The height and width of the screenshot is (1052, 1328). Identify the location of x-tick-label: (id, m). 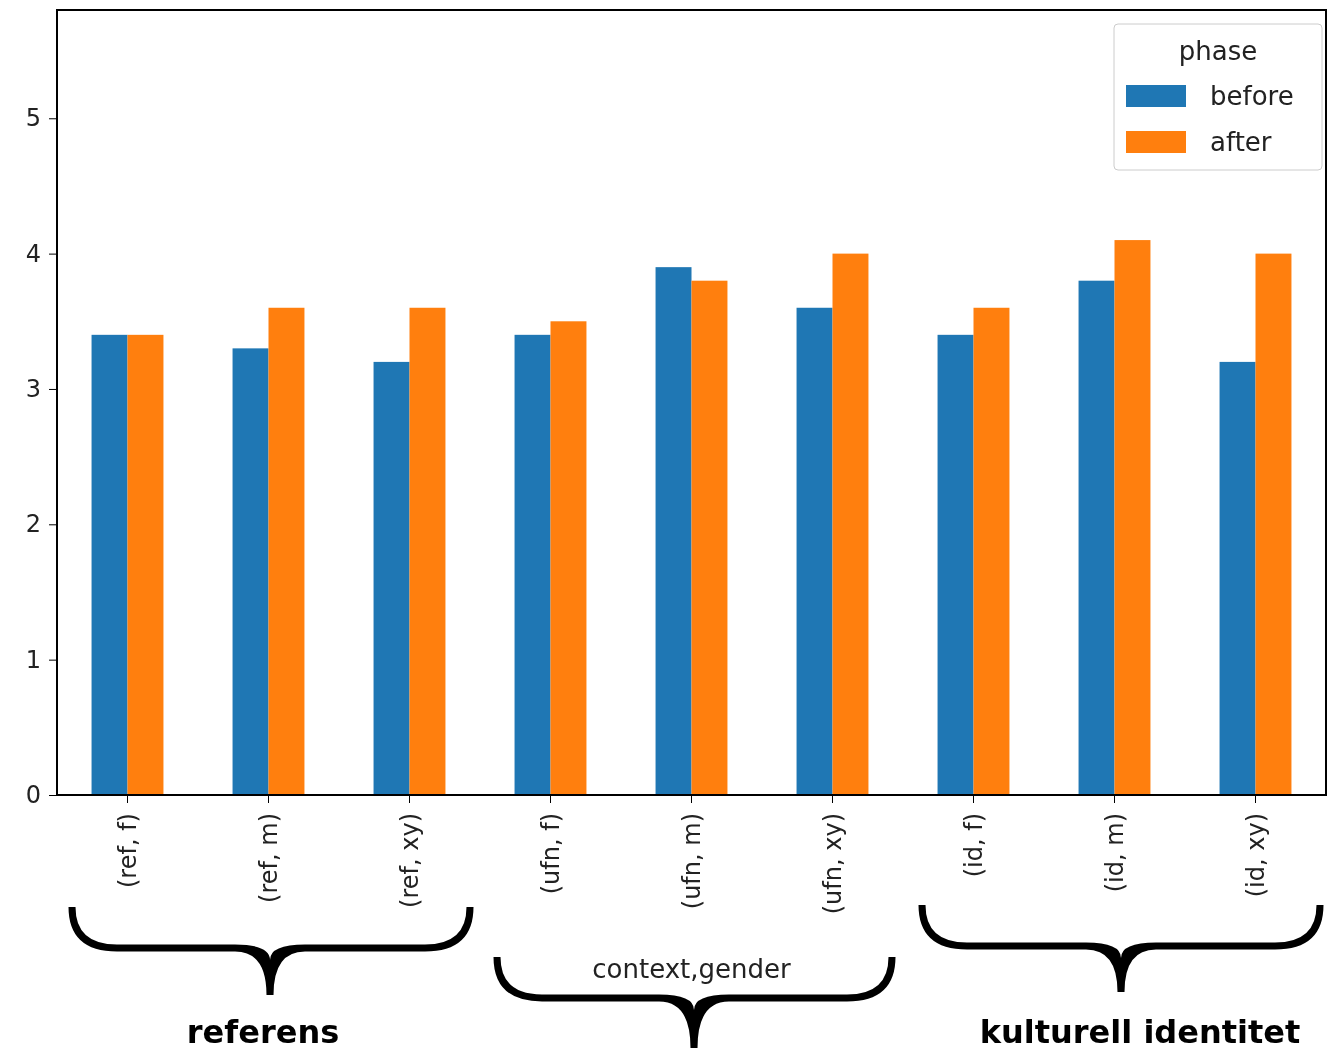
(1114, 853).